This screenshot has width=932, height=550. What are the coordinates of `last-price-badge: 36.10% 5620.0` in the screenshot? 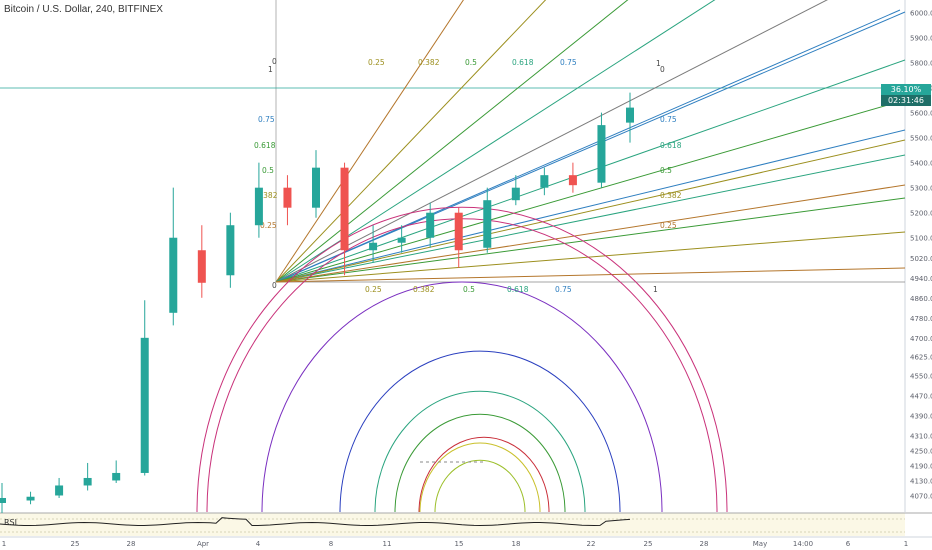 It's located at (906, 94).